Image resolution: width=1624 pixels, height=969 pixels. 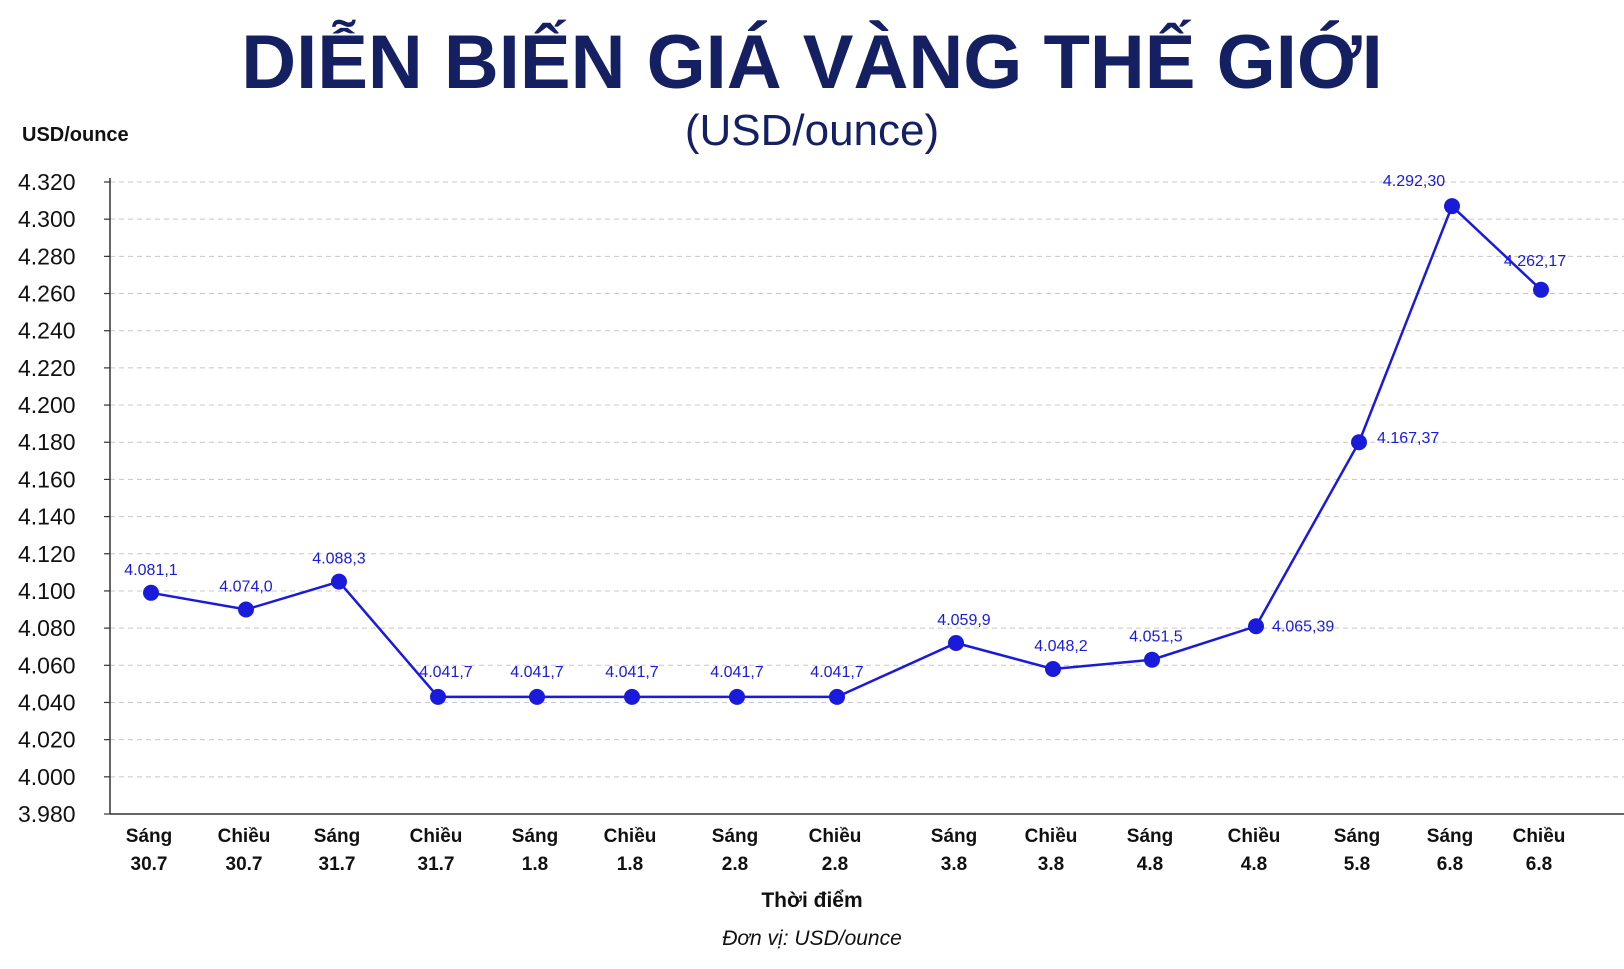 What do you see at coordinates (47, 517) in the screenshot?
I see `y-tick-label: 4.140` at bounding box center [47, 517].